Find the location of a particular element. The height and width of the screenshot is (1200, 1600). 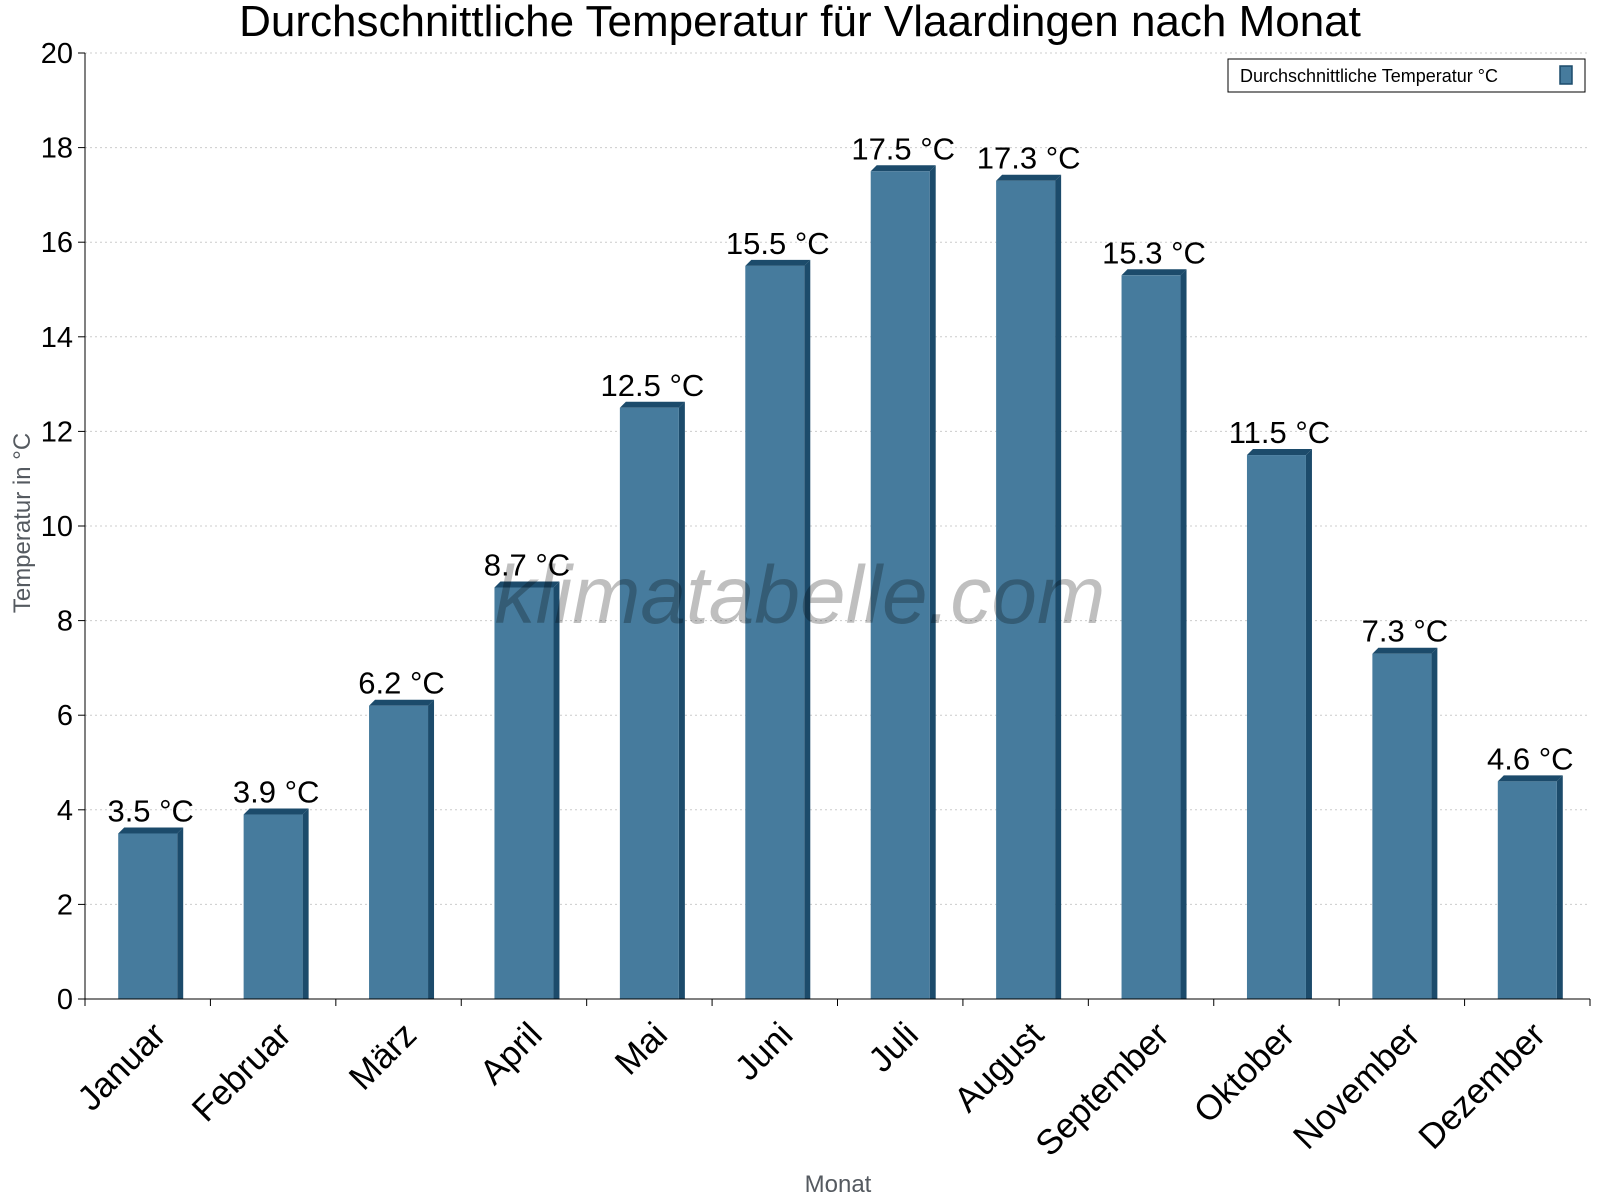

bar-september is located at coordinates (1154, 634).